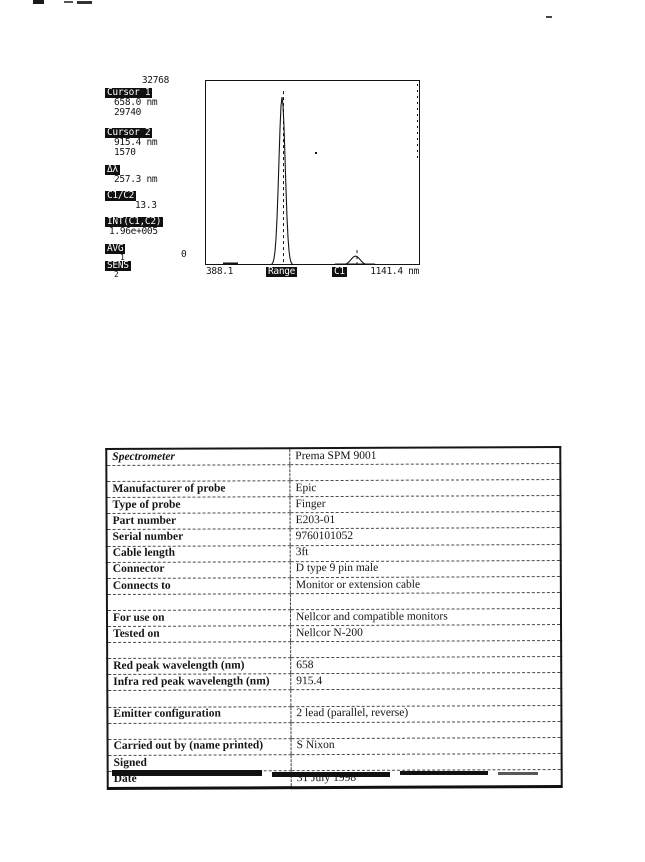 Image resolution: width=645 pixels, height=862 pixels. What do you see at coordinates (425, 504) in the screenshot?
I see `table-cell-value: Finger` at bounding box center [425, 504].